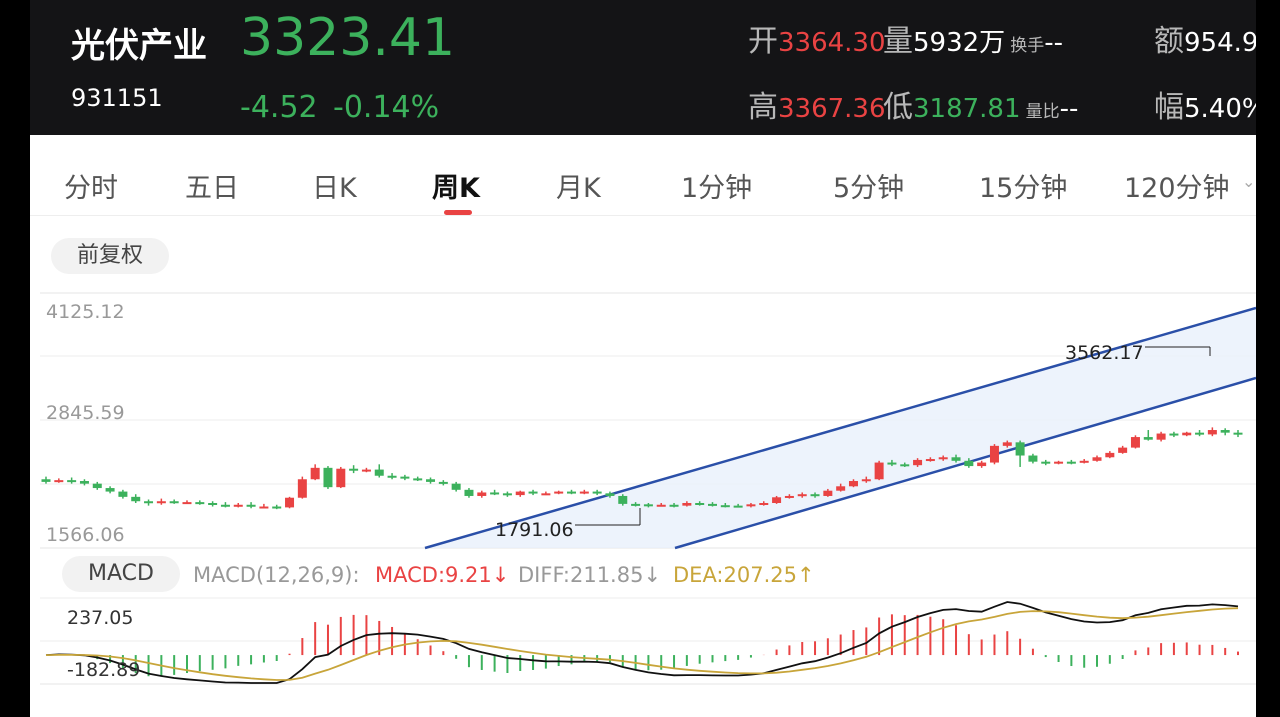  Describe the element at coordinates (973, 41) in the screenshot. I see `volume-stat: 量5932万 换手--` at that location.